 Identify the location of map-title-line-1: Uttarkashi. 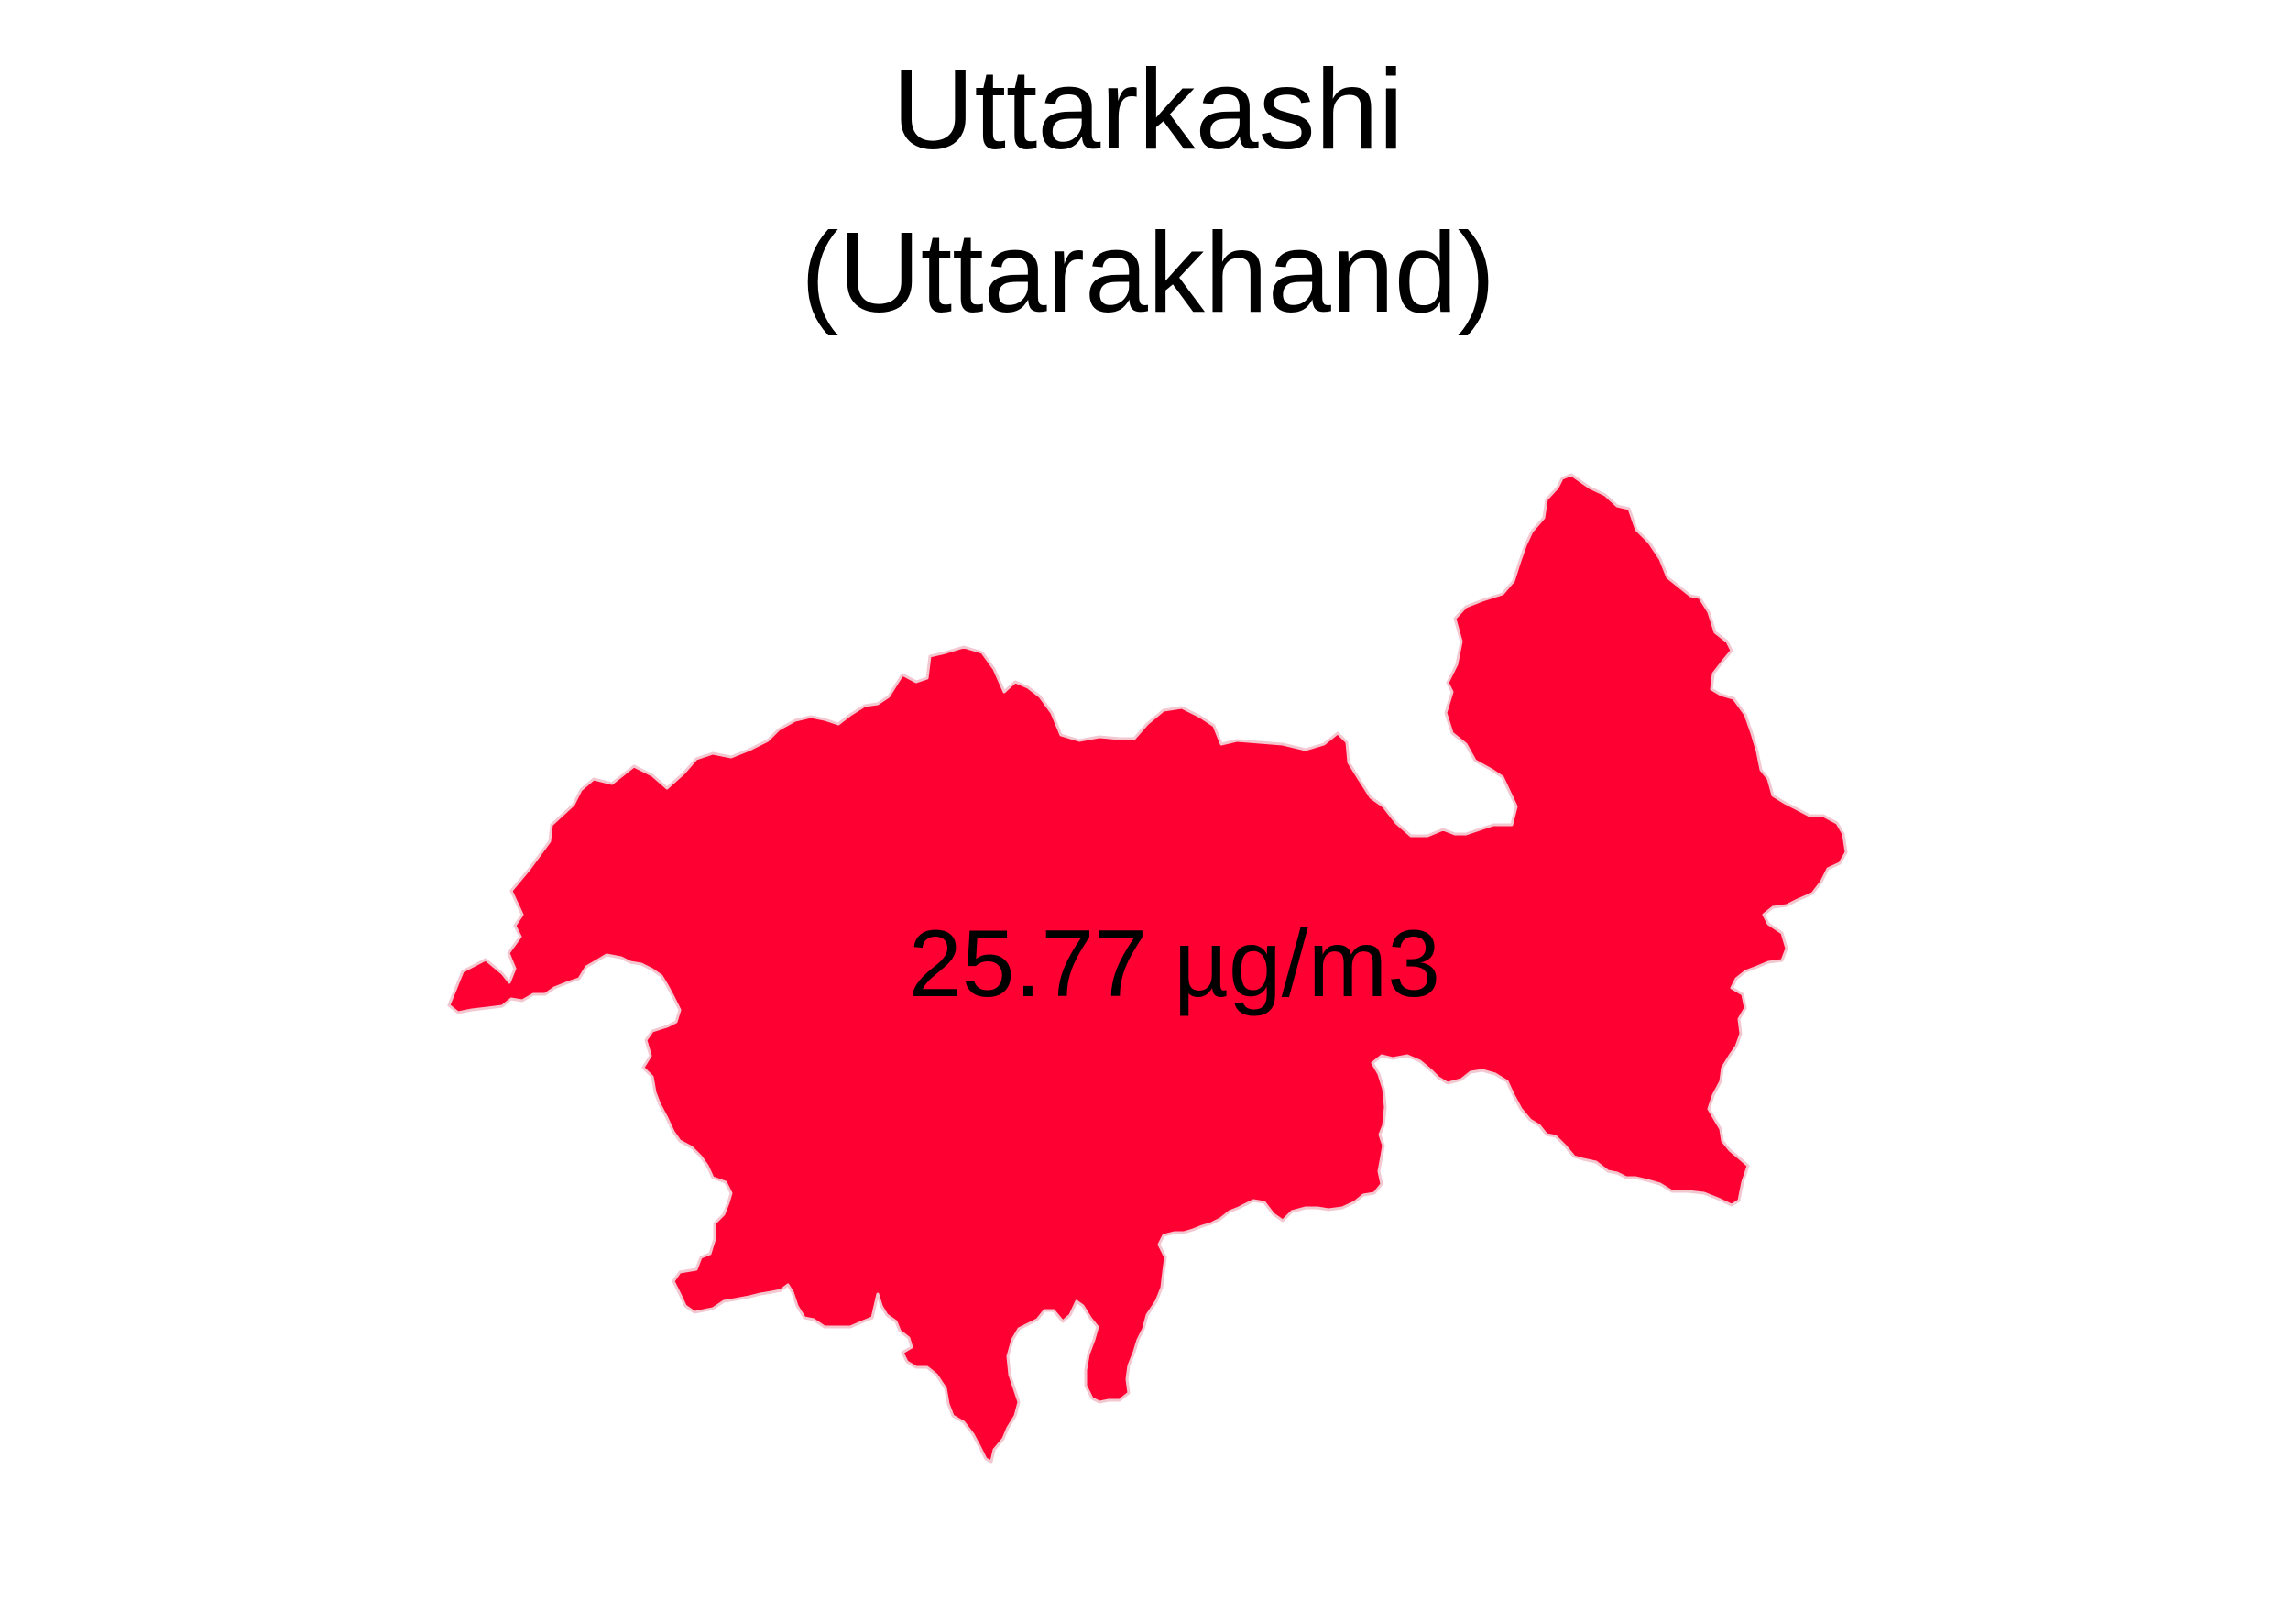
(1148, 110).